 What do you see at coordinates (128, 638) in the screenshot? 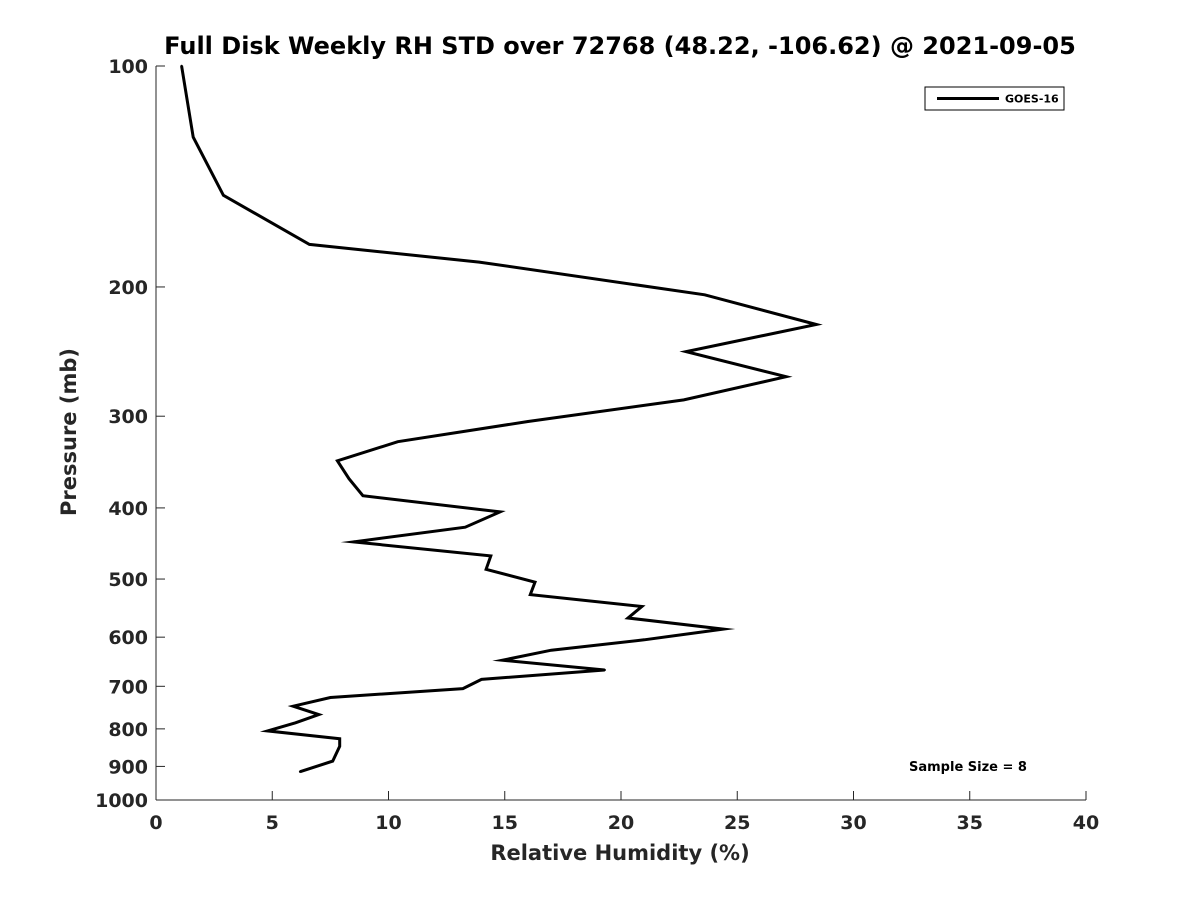
I see `y-tick-label: 600` at bounding box center [128, 638].